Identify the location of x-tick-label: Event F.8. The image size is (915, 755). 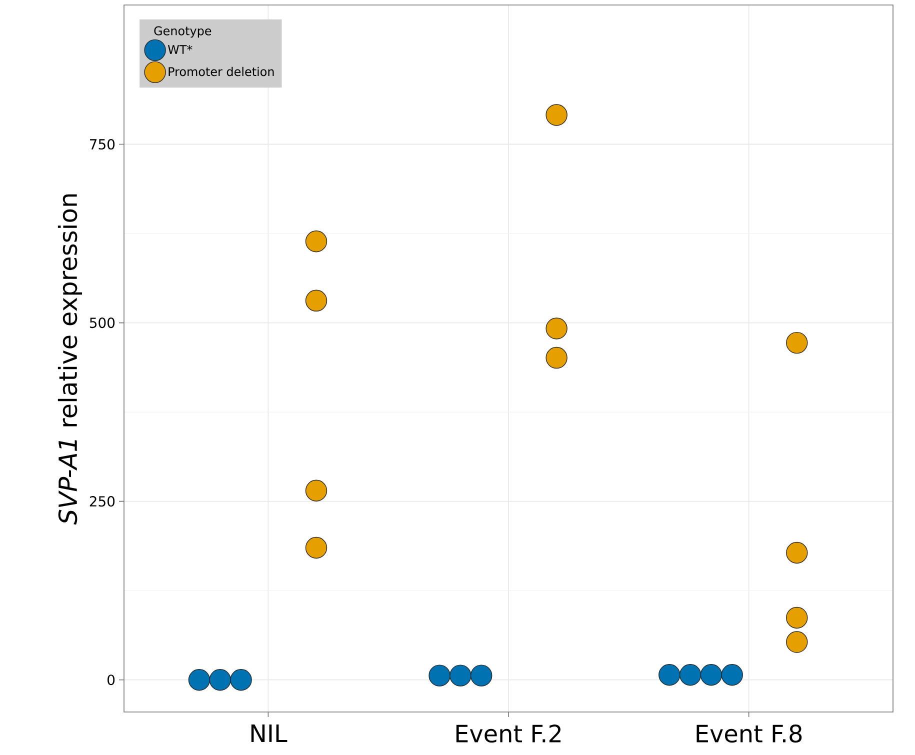
(749, 733).